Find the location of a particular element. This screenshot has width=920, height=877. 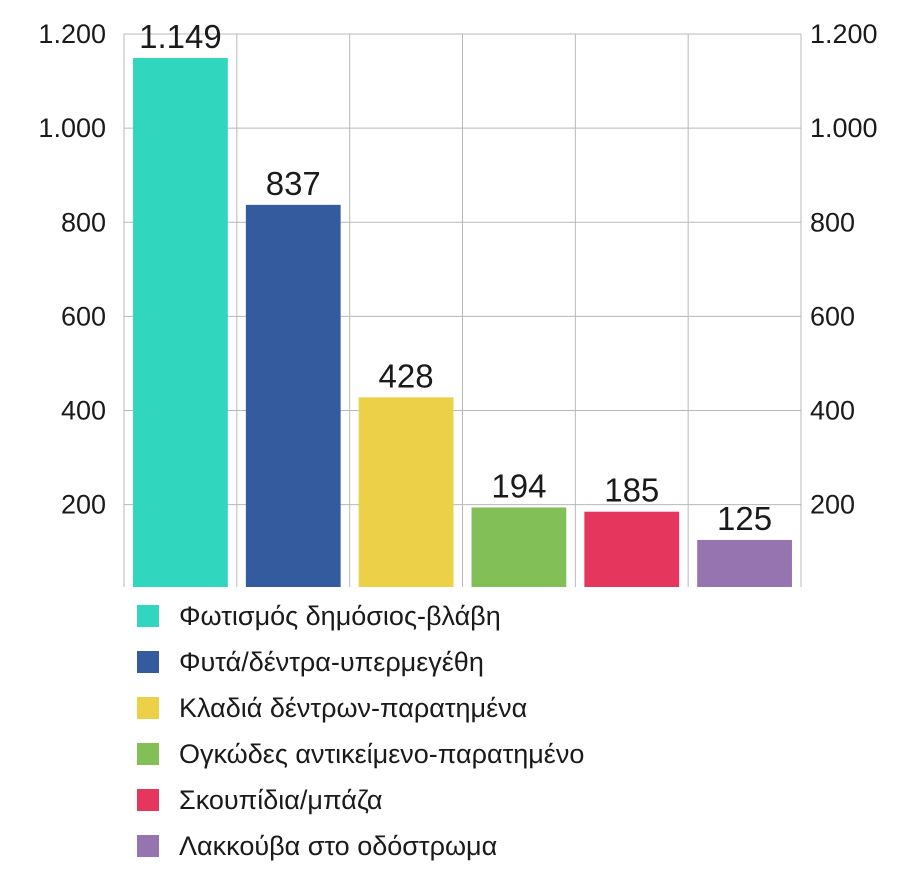

y-tick-label-right: 200 is located at coordinates (832, 505).